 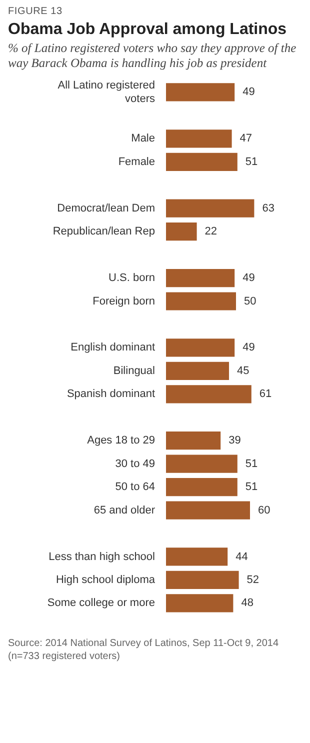 I want to click on data-label: 44, so click(x=242, y=556).